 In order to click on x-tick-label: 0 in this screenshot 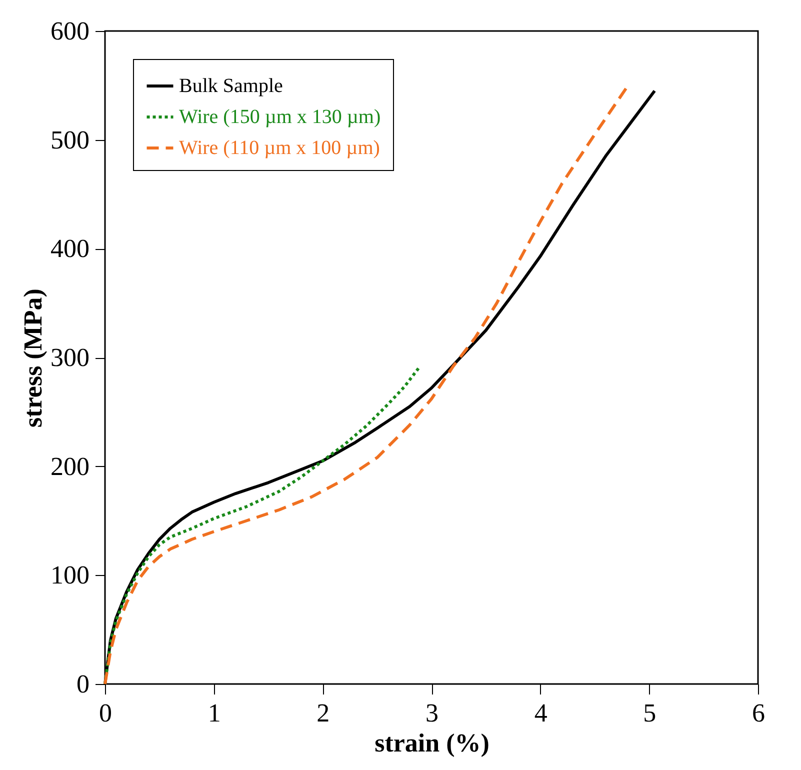, I will do `click(105, 713)`.